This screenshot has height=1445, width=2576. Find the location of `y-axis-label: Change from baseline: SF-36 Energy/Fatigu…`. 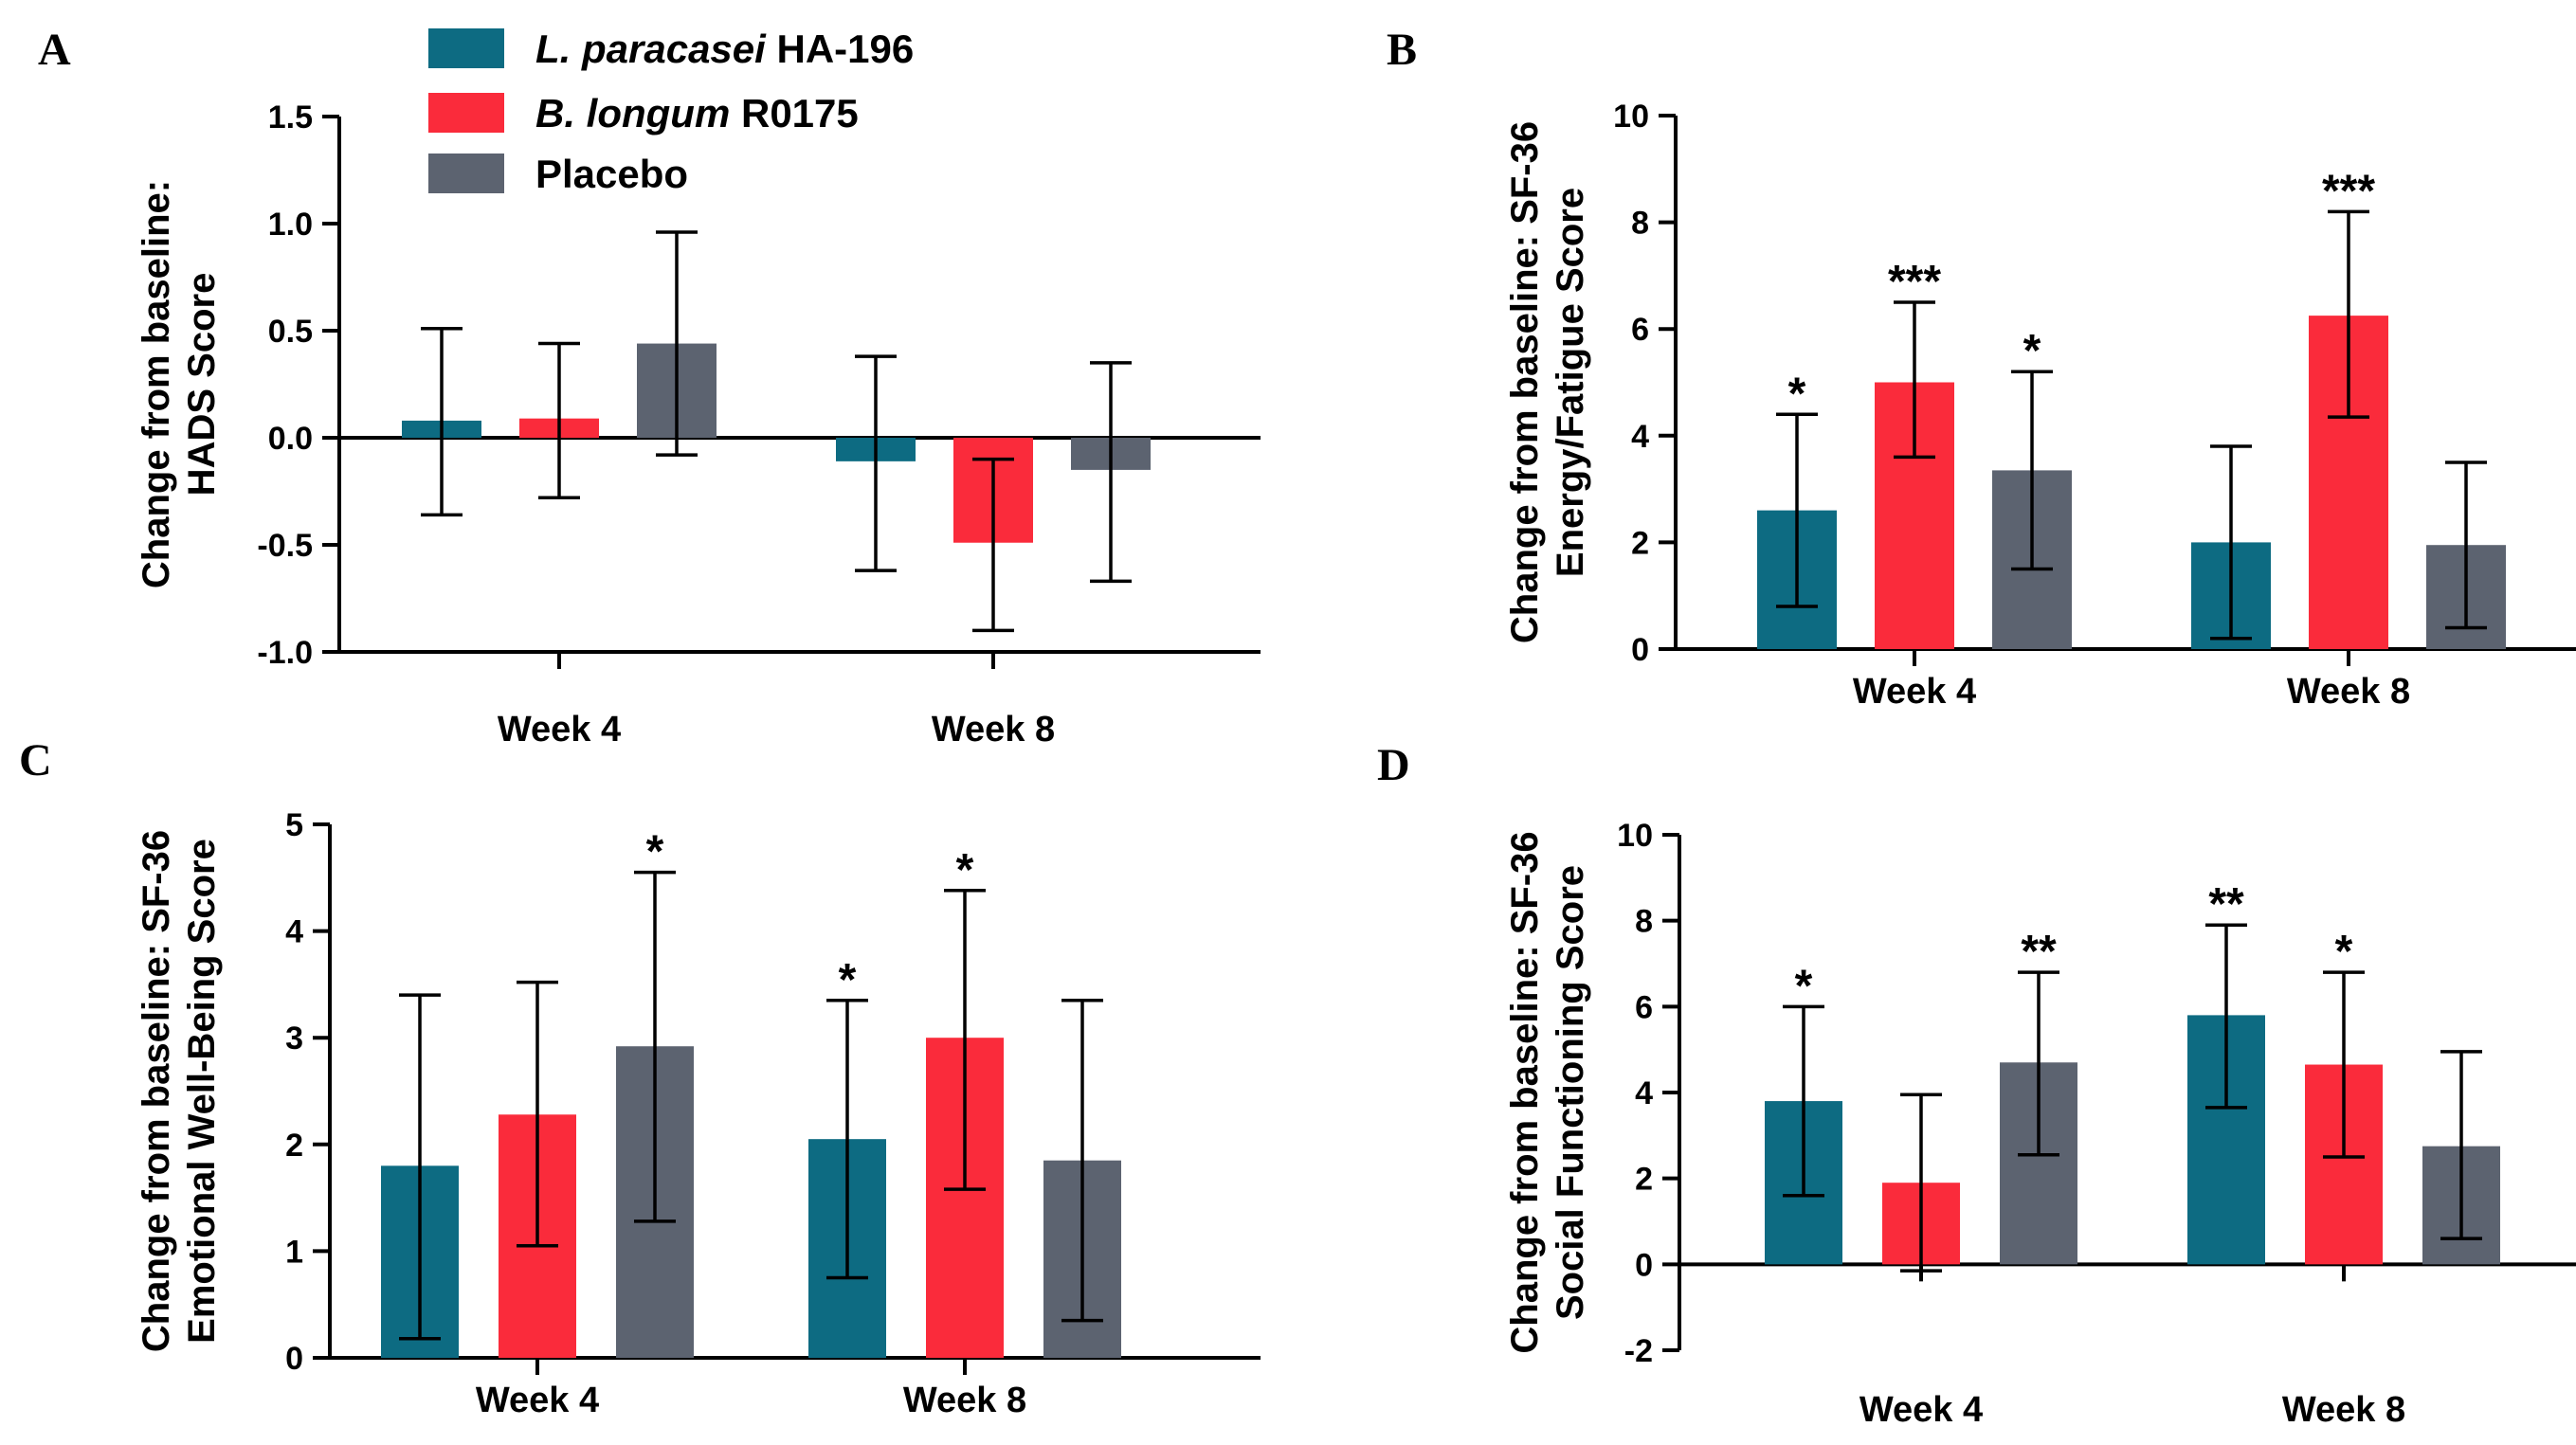

y-axis-label: Change from baseline: SF-36 Energy/Fatigu… is located at coordinates (1547, 382).